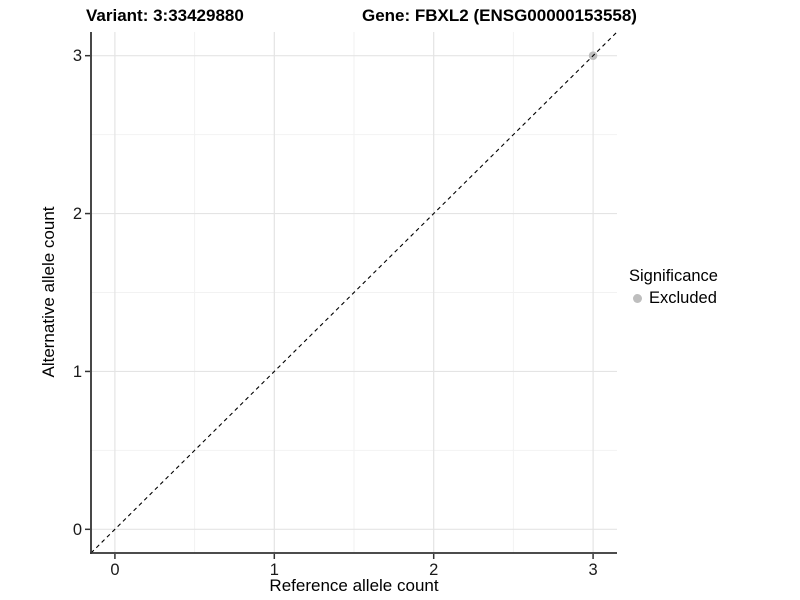 This screenshot has height=600, width=800. What do you see at coordinates (77, 530) in the screenshot?
I see `y-tick-label: 0` at bounding box center [77, 530].